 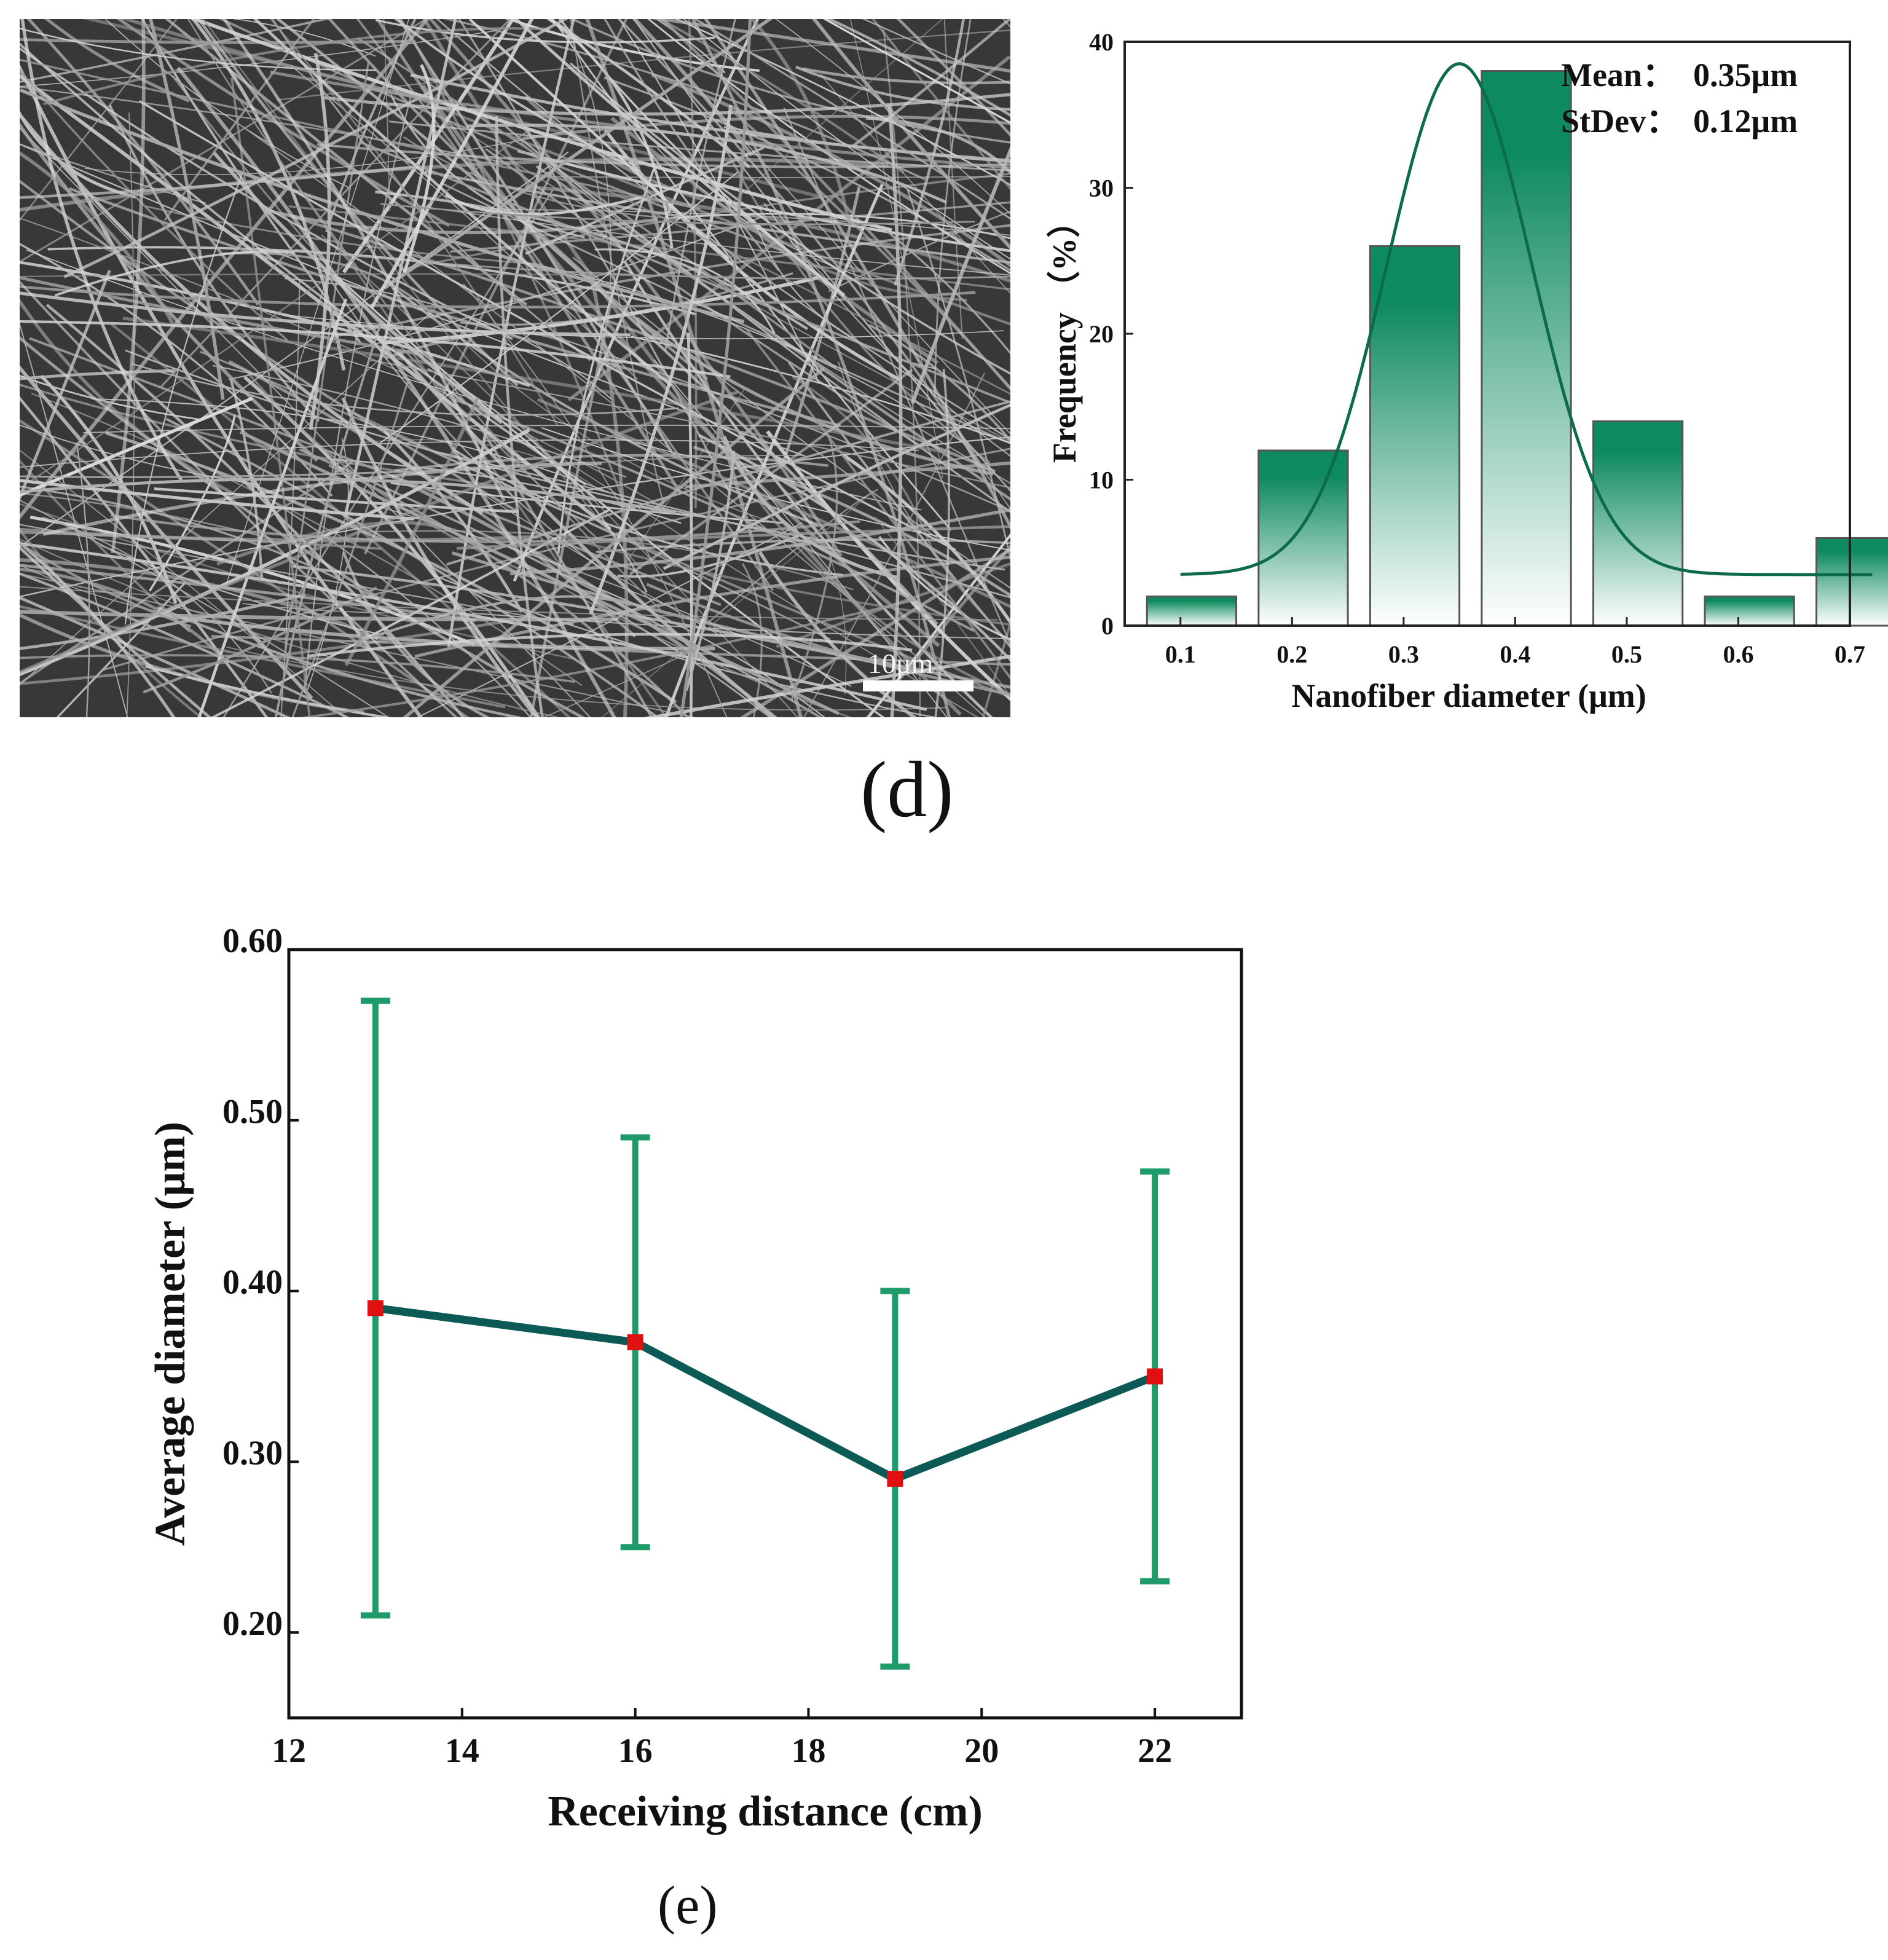 I want to click on histogram-y-tick-label: 20, so click(x=1102, y=334).